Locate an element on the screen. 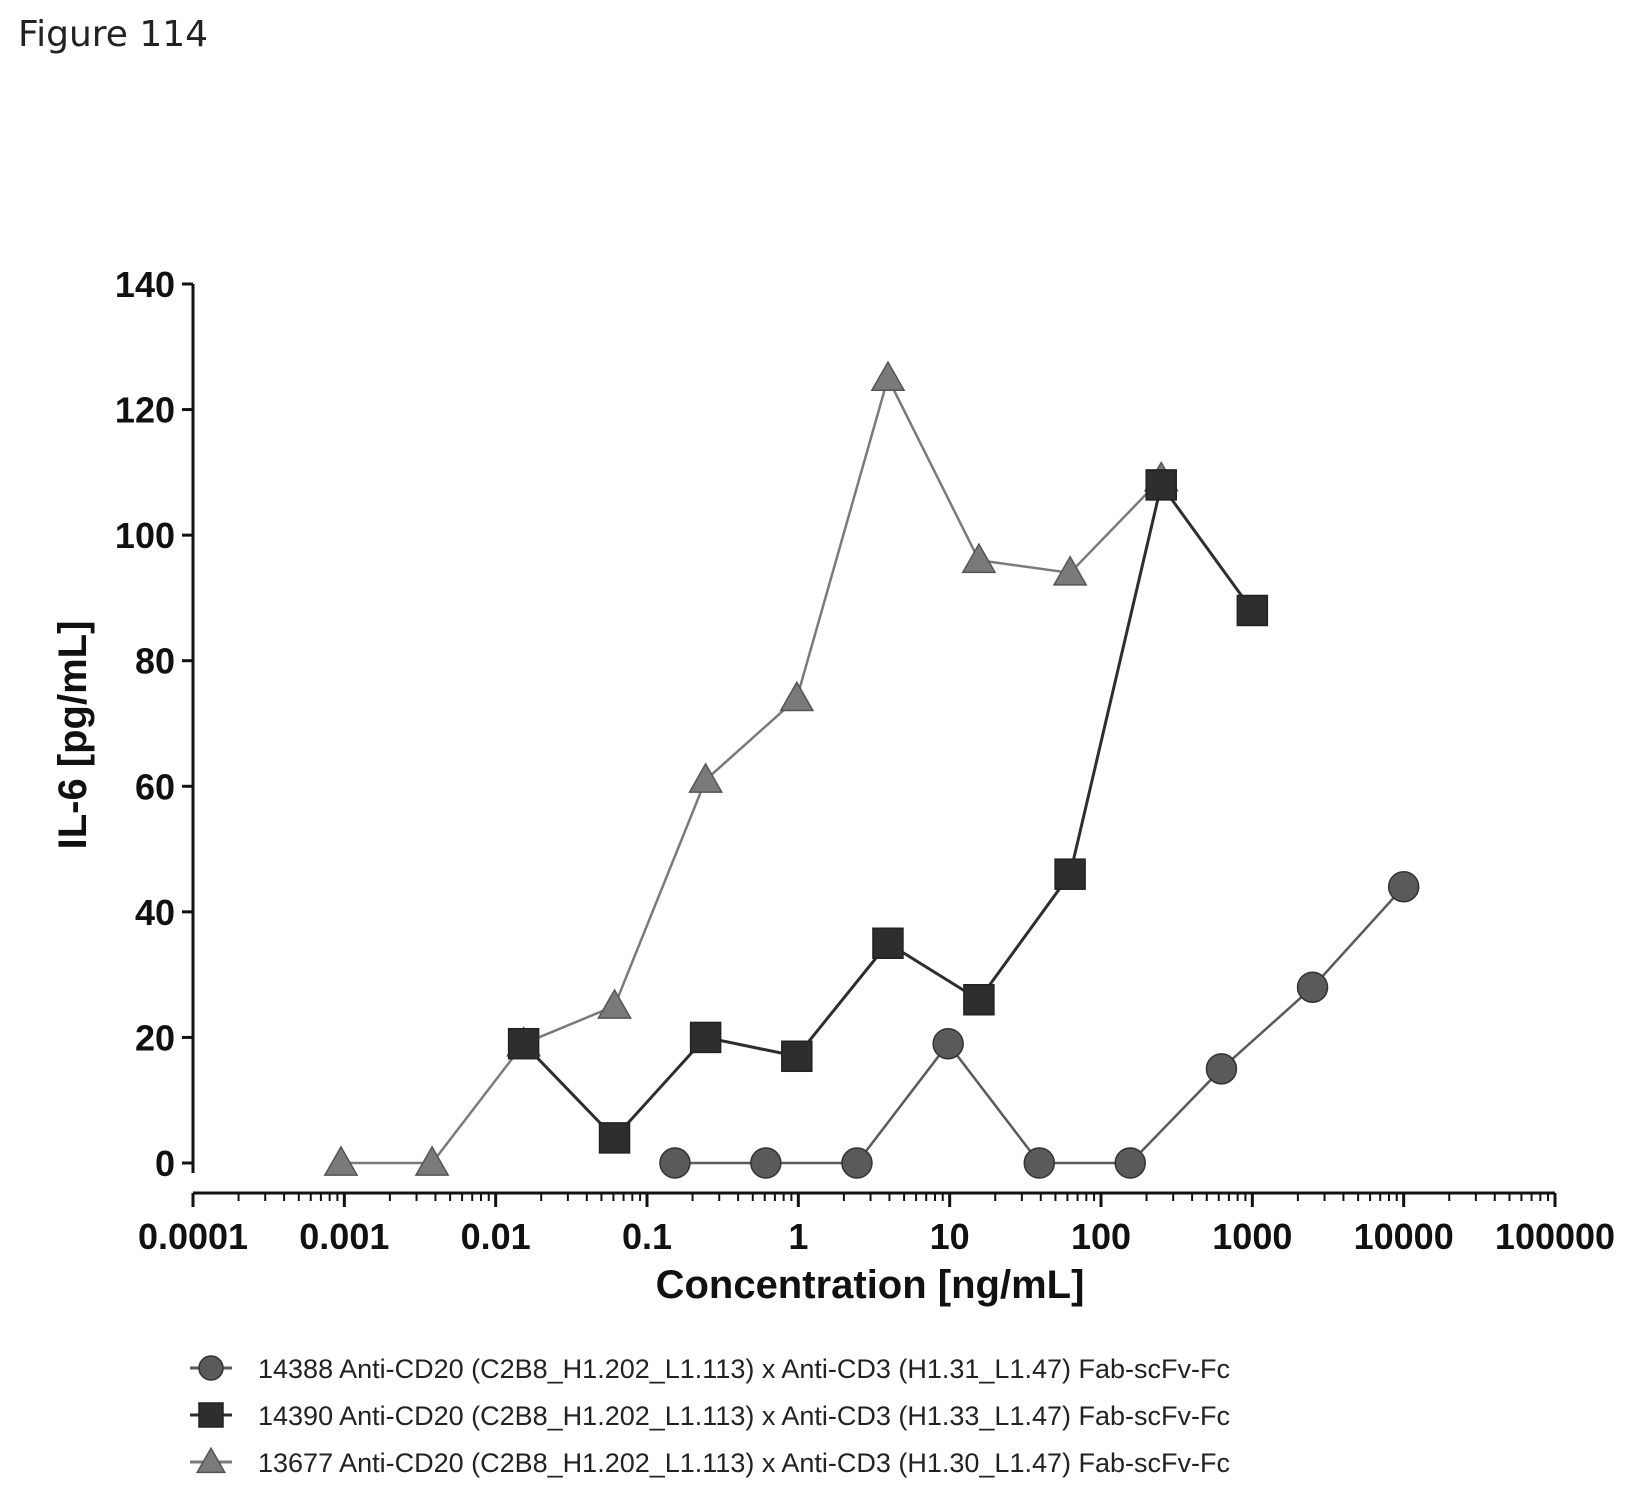 The height and width of the screenshot is (1491, 1635). x-tick-label: 10 is located at coordinates (950, 1236).